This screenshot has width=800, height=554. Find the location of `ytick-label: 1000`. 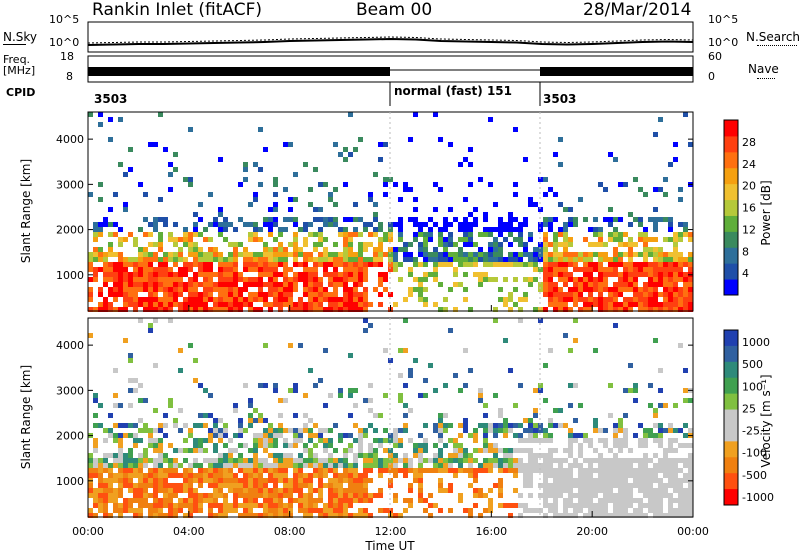

ytick-label: 1000 is located at coordinates (70, 481).